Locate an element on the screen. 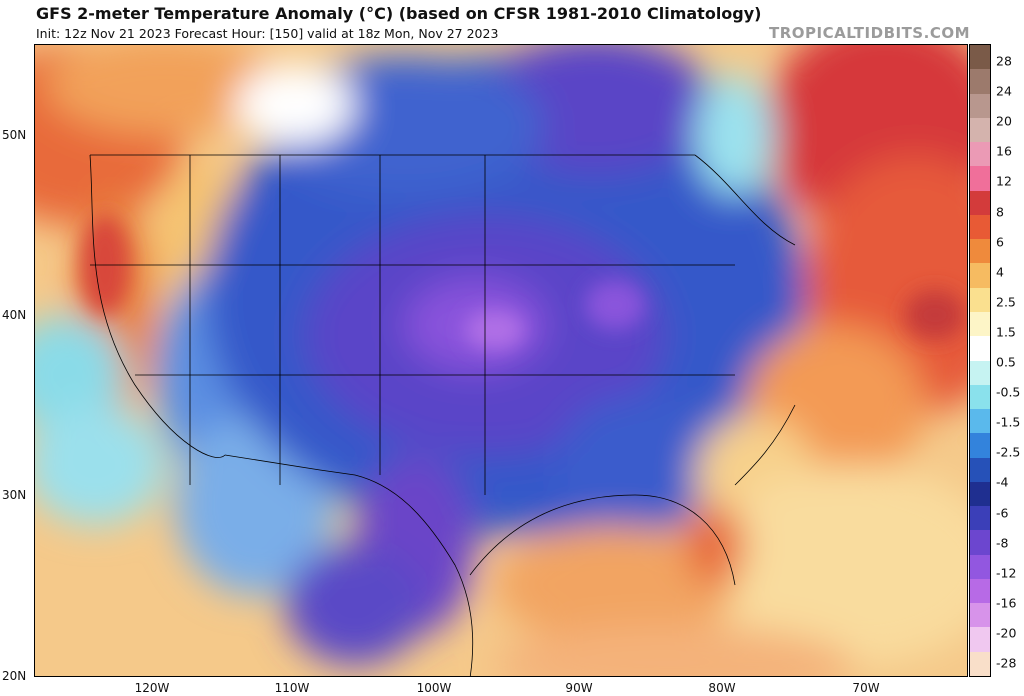  lon-label-100w: 100W is located at coordinates (434, 688).